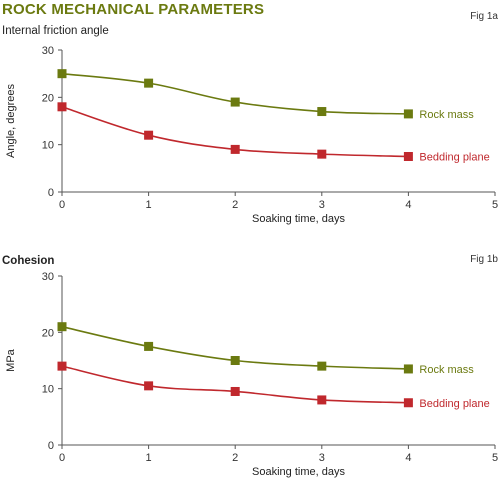 The height and width of the screenshot is (481, 500). Describe the element at coordinates (484, 259) in the screenshot. I see `figure-label: Fig 1b` at that location.